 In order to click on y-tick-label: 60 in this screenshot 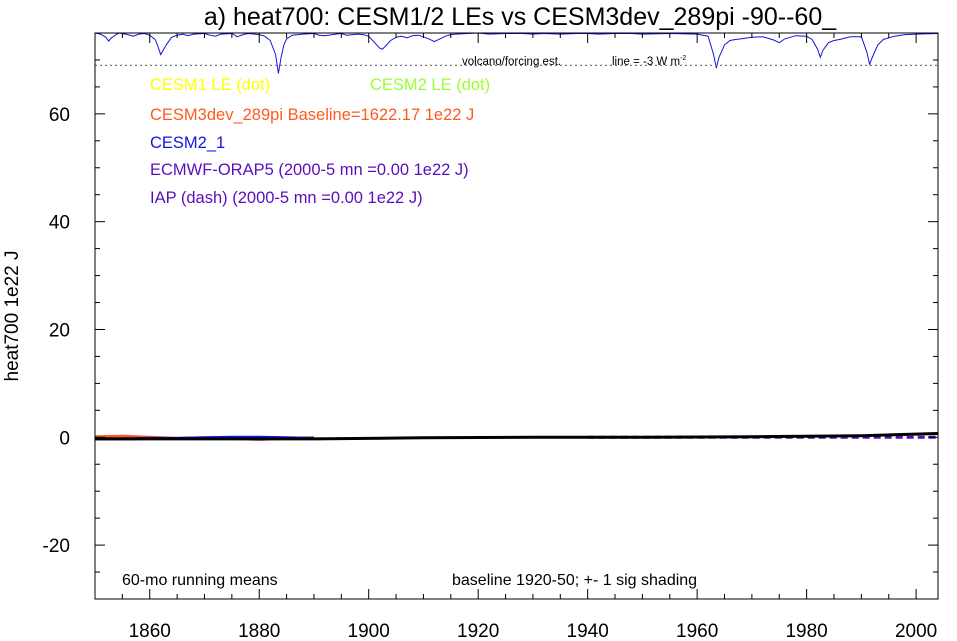, I will do `click(59, 115)`.